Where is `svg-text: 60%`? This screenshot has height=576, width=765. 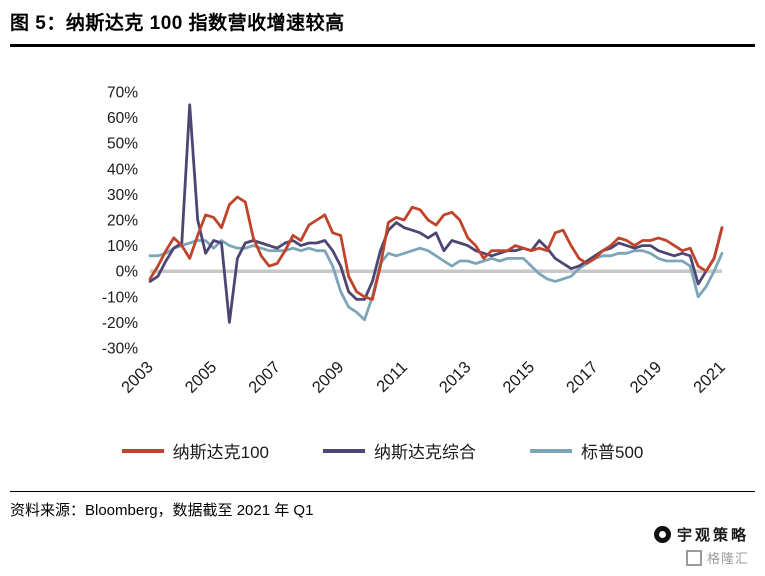 svg-text: 60% is located at coordinates (122, 118).